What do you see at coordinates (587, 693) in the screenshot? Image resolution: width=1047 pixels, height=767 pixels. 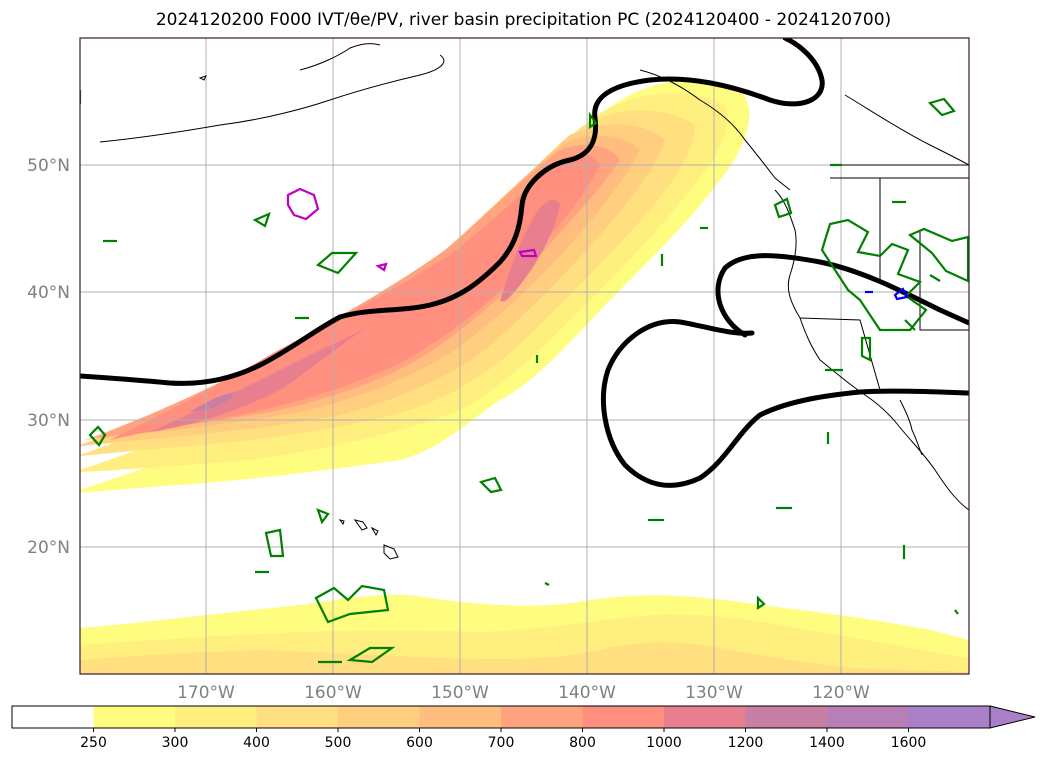 I see `longitude-label-140w: 140°W` at bounding box center [587, 693].